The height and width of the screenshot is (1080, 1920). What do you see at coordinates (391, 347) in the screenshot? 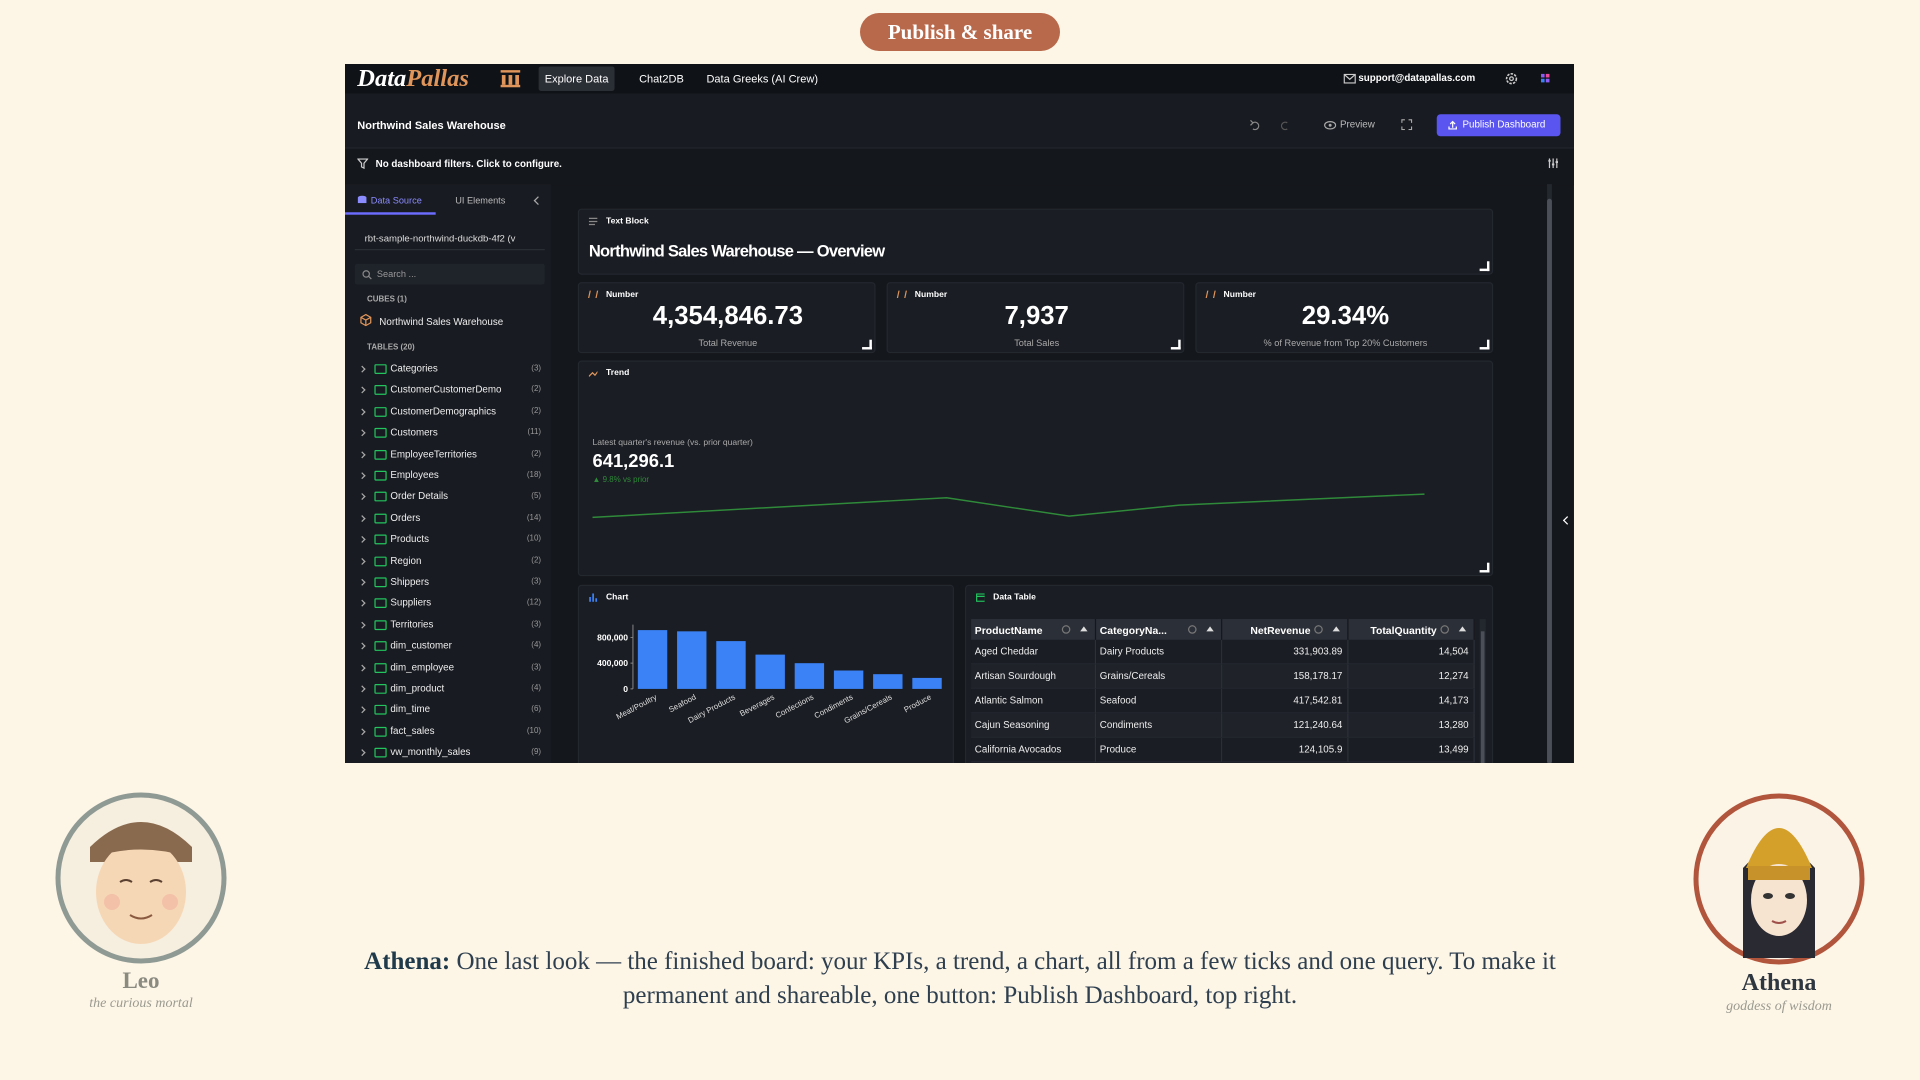
I see `section-label: TABLES (20)` at bounding box center [391, 347].